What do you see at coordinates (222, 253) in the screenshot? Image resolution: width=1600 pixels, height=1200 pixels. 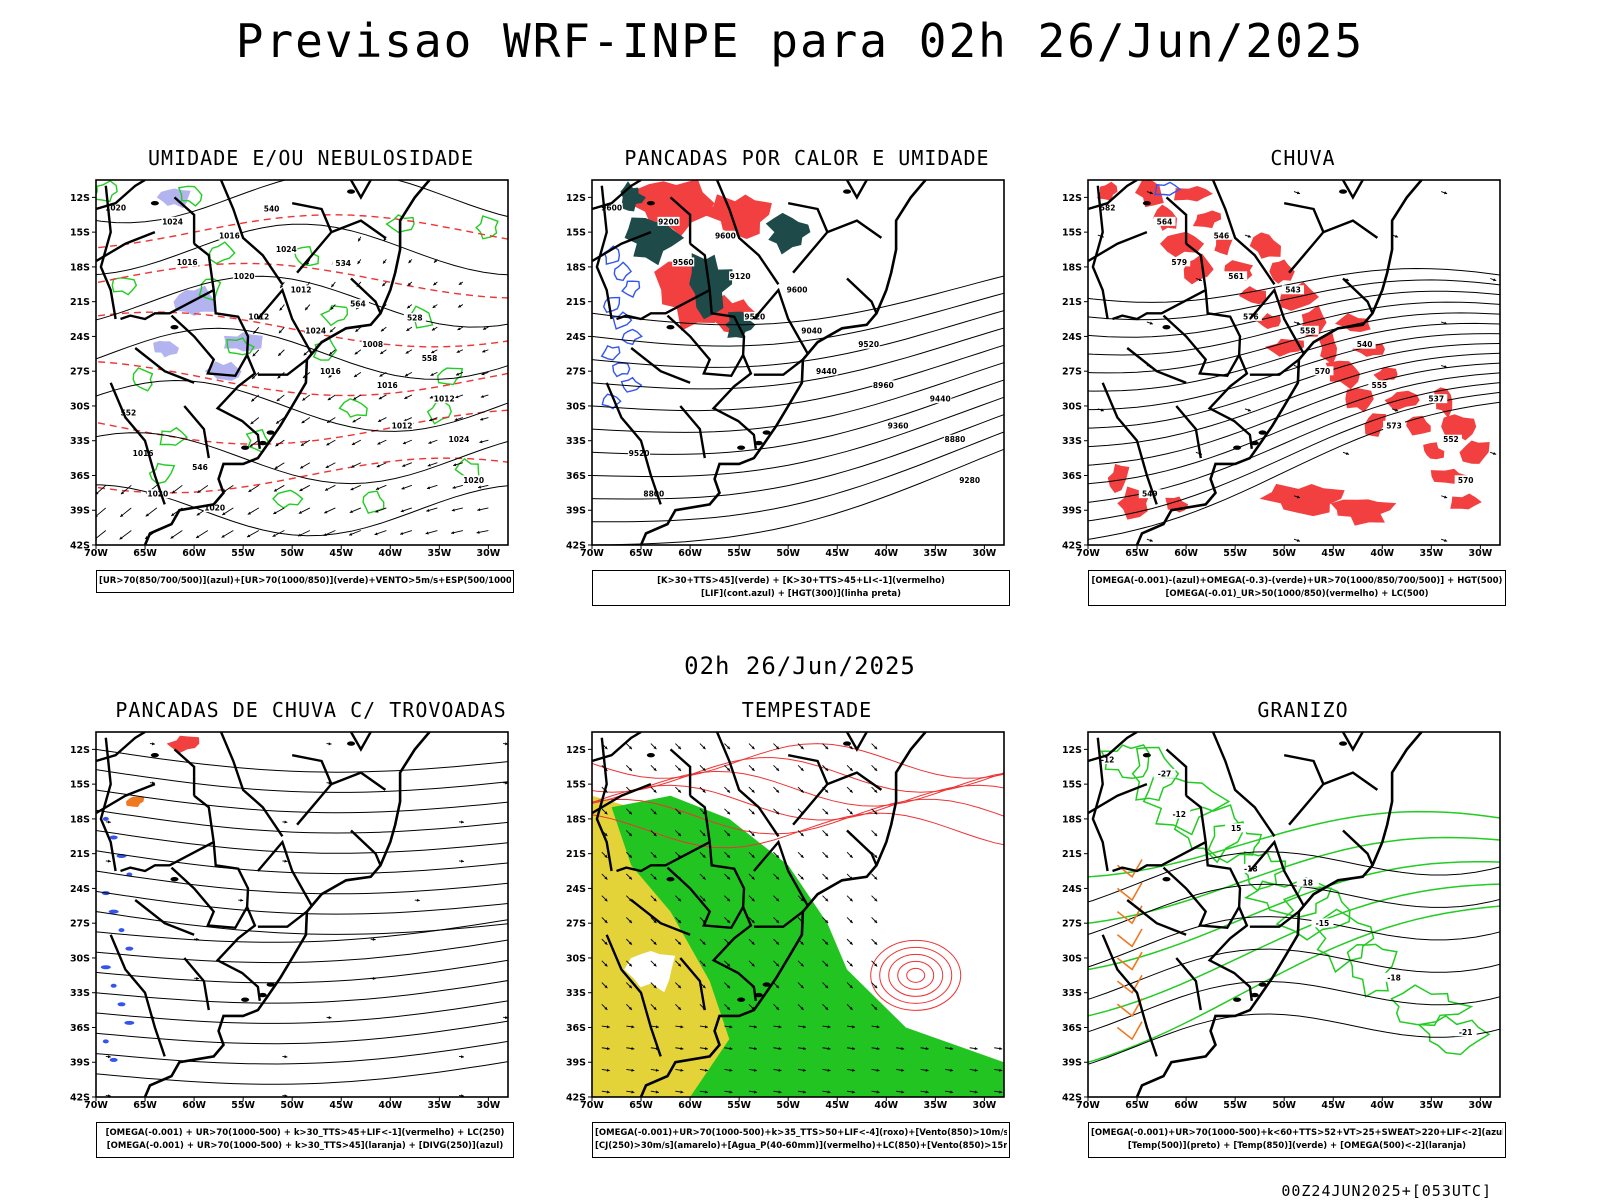 I see `humidity-green-contour` at bounding box center [222, 253].